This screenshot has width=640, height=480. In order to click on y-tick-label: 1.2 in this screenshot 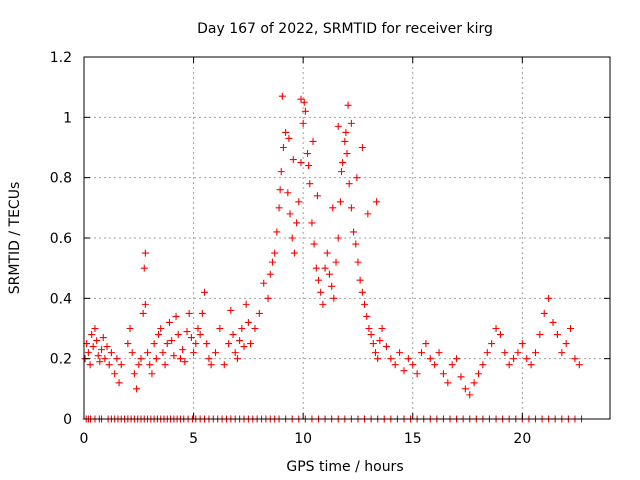, I will do `click(61, 58)`.